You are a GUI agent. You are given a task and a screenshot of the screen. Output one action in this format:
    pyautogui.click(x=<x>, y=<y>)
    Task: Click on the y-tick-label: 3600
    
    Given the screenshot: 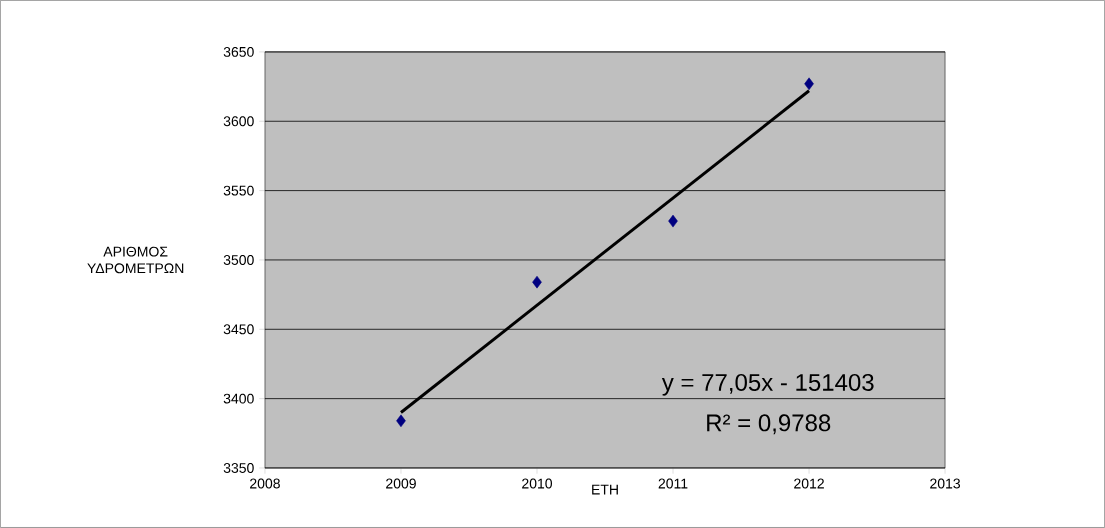 What is the action you would take?
    pyautogui.click(x=238, y=121)
    